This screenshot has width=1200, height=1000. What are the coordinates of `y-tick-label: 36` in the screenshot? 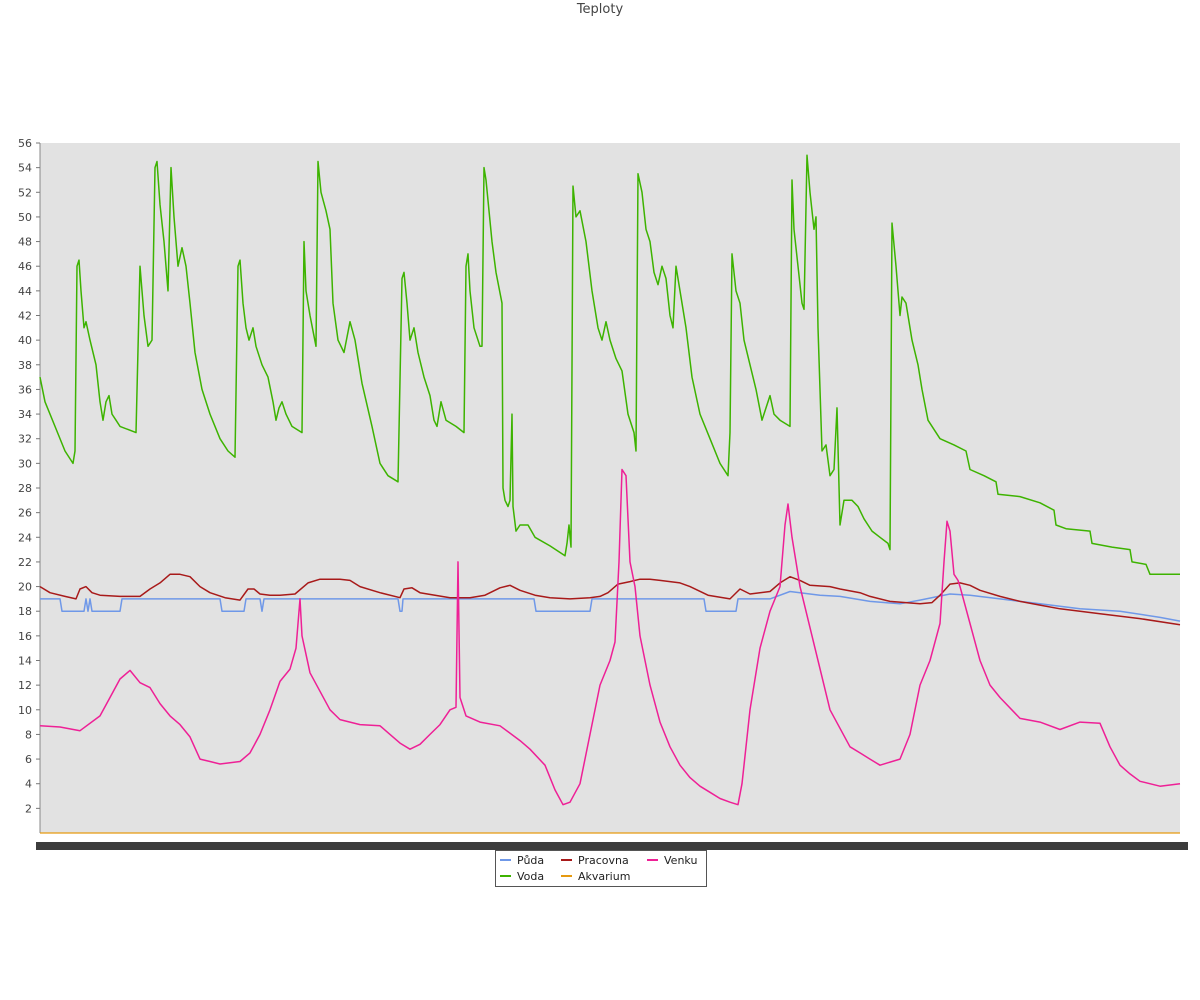 It's located at (25, 389).